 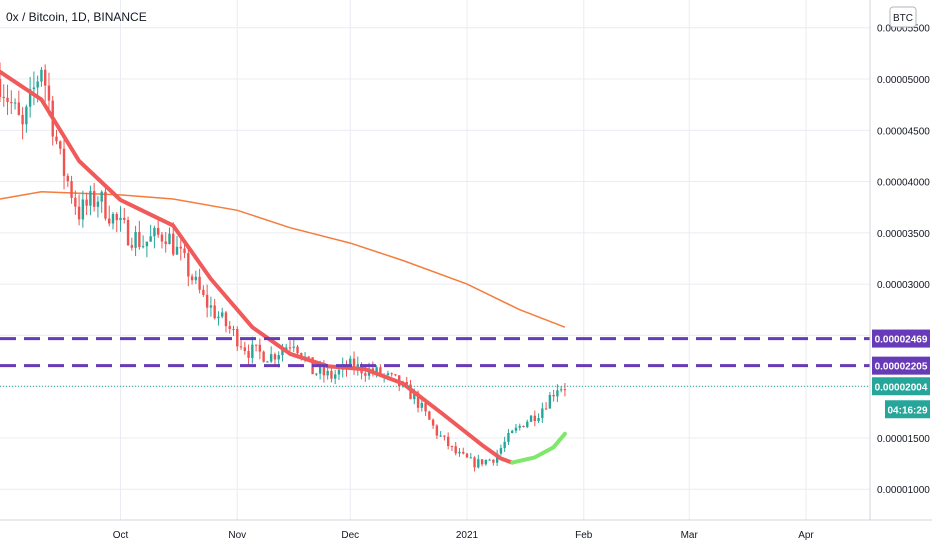 I want to click on resistance-level-label: 0.00002469, so click(x=901, y=340).